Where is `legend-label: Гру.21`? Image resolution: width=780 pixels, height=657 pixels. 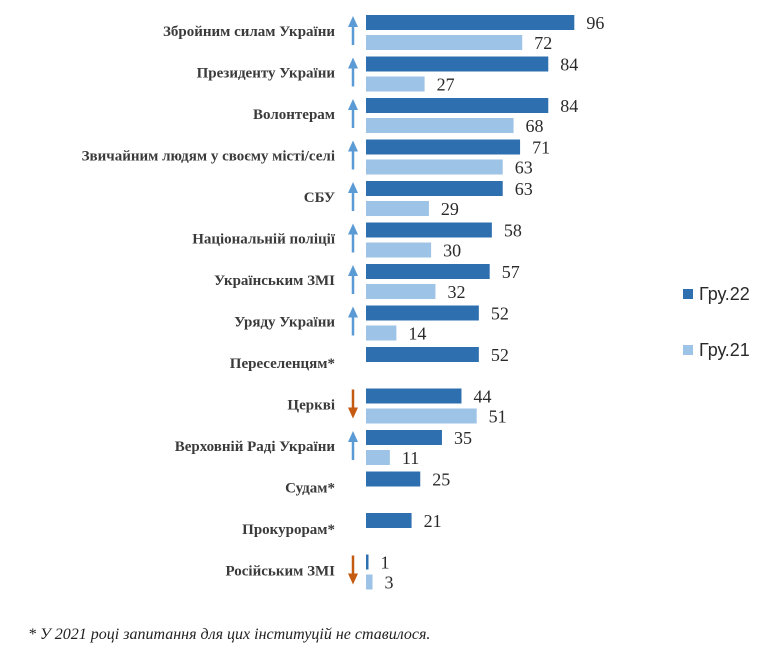 legend-label: Гру.21 is located at coordinates (724, 350).